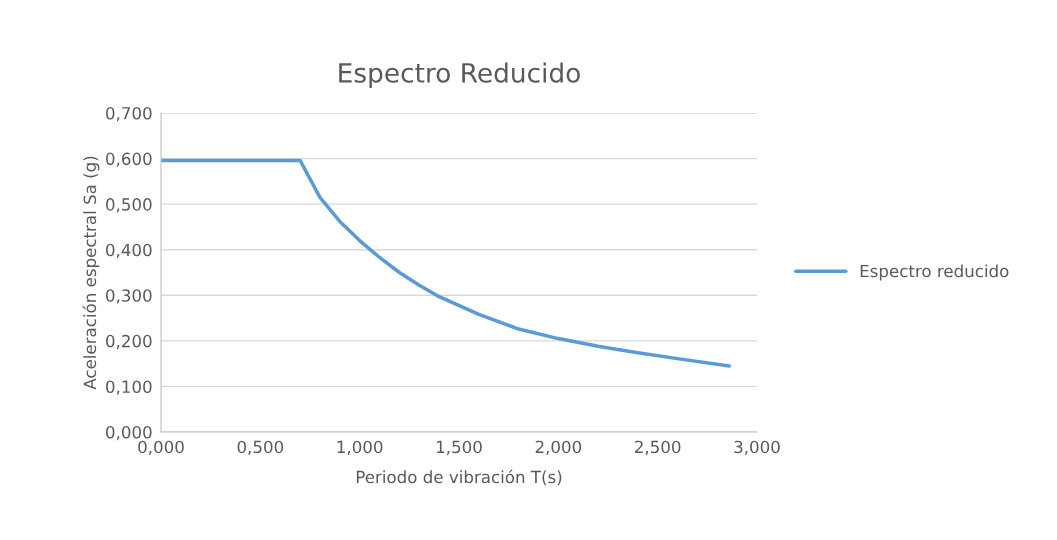  What do you see at coordinates (129, 387) in the screenshot?
I see `y-tick-label: 0,100` at bounding box center [129, 387].